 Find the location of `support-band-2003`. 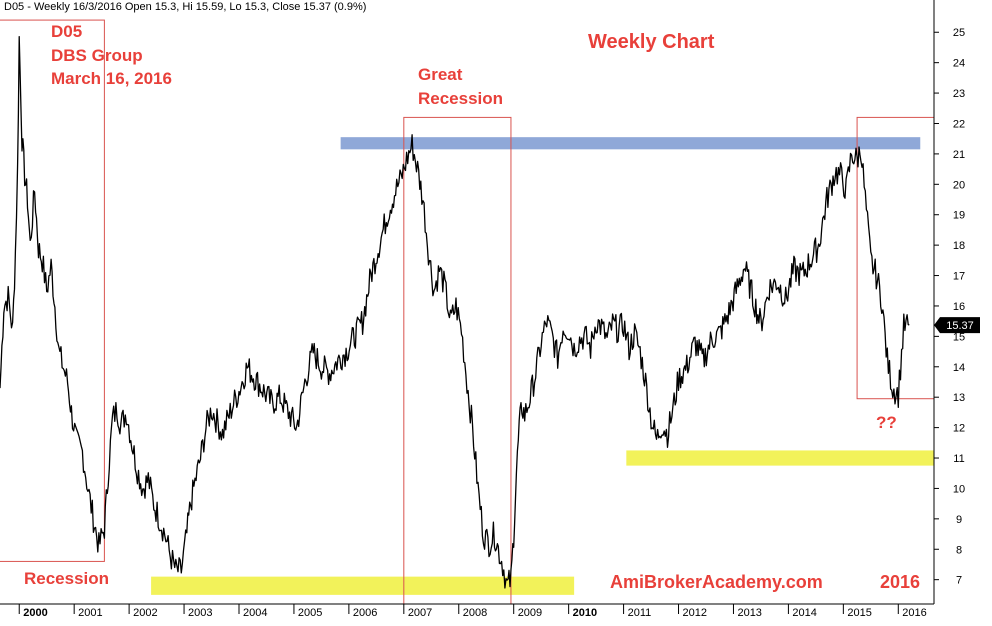

support-band-2003 is located at coordinates (363, 585).